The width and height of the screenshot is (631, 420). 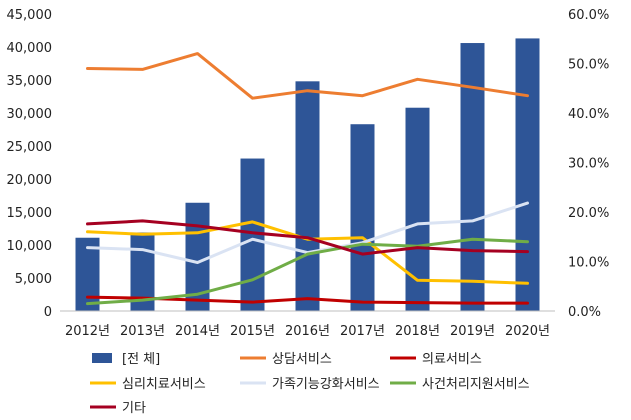 What do you see at coordinates (362, 217) in the screenshot?
I see `bar-2017년` at bounding box center [362, 217].